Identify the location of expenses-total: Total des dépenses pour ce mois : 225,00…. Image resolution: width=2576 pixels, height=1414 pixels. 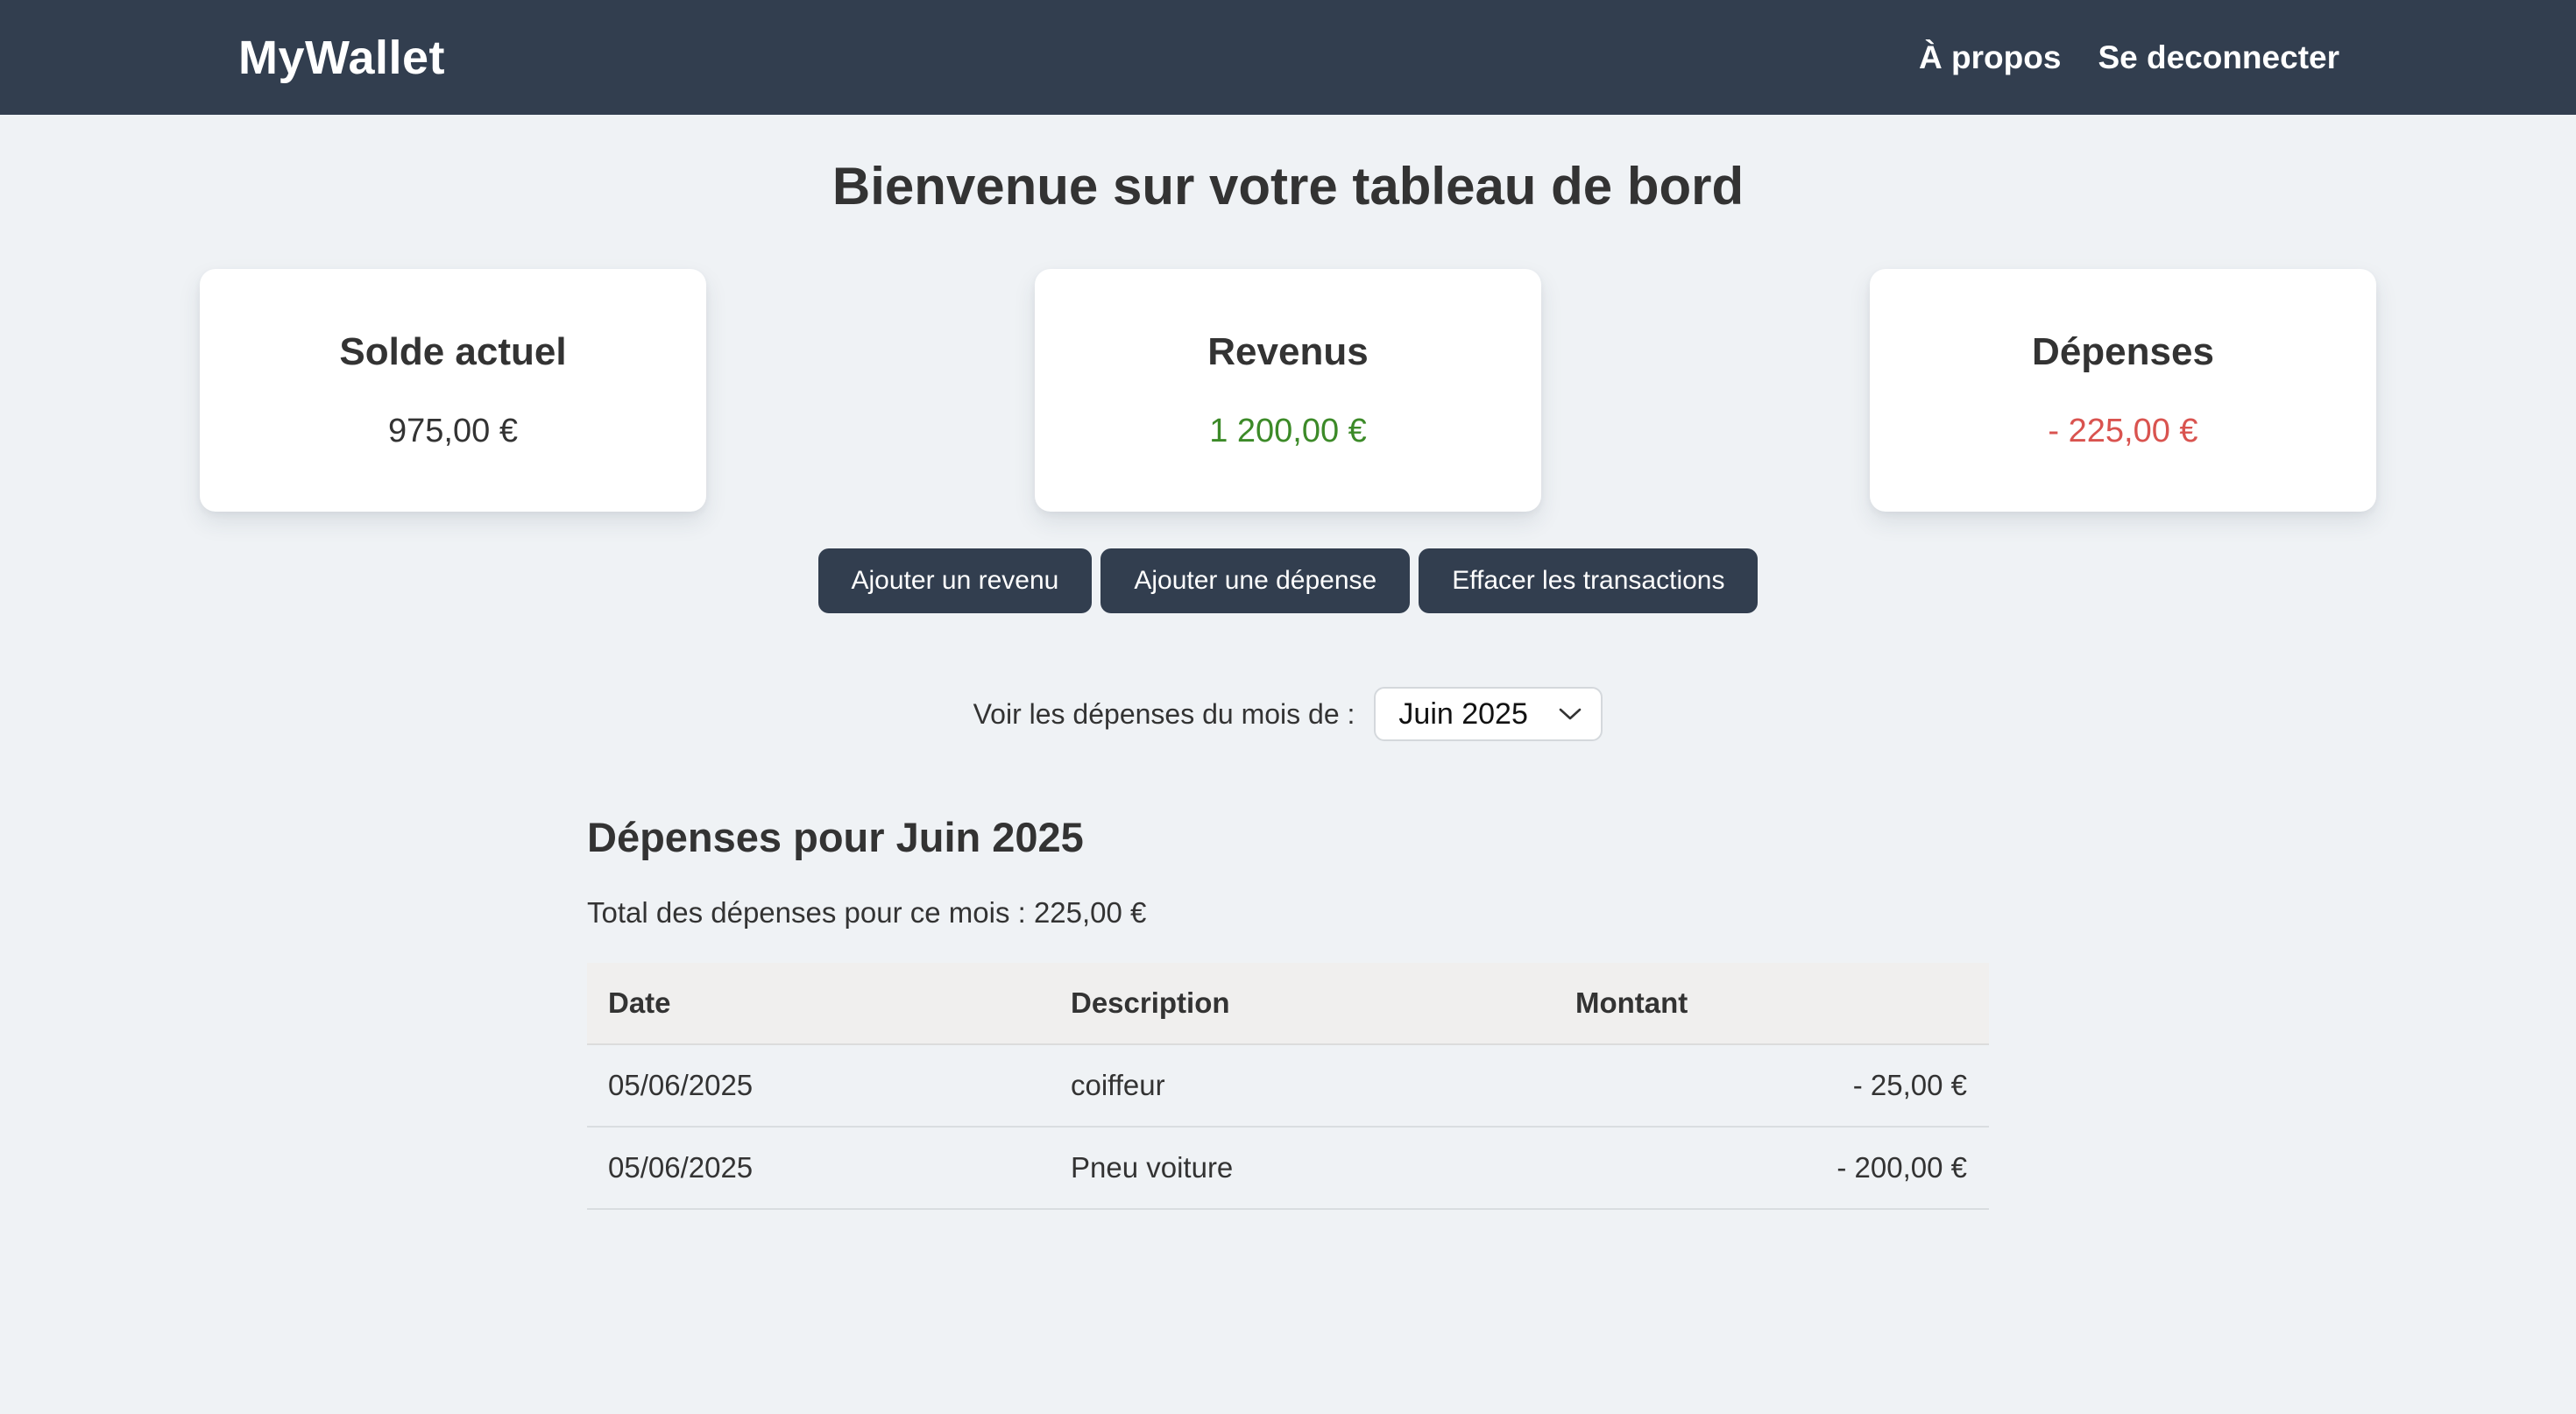
(867, 912).